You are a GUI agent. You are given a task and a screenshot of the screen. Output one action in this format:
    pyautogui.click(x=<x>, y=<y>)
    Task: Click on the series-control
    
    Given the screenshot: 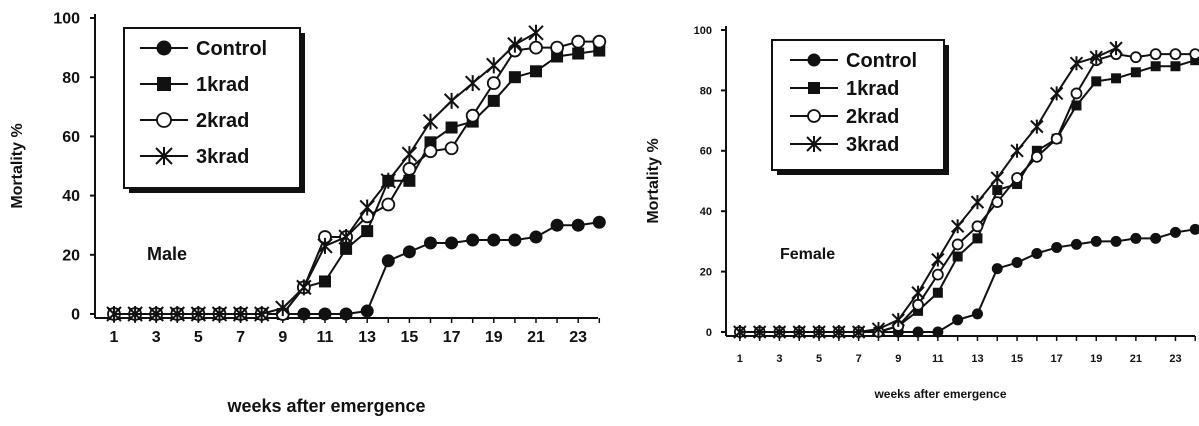 What is the action you would take?
    pyautogui.click(x=966, y=280)
    